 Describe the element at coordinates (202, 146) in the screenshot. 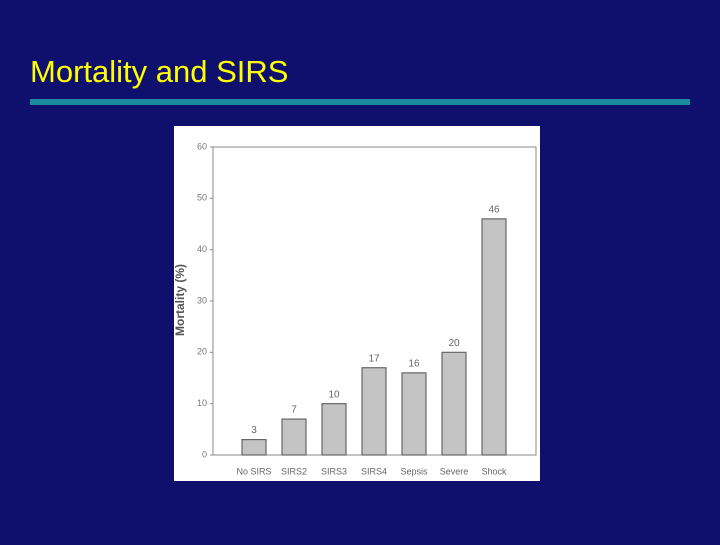

I see `y-tick-label: 60` at that location.